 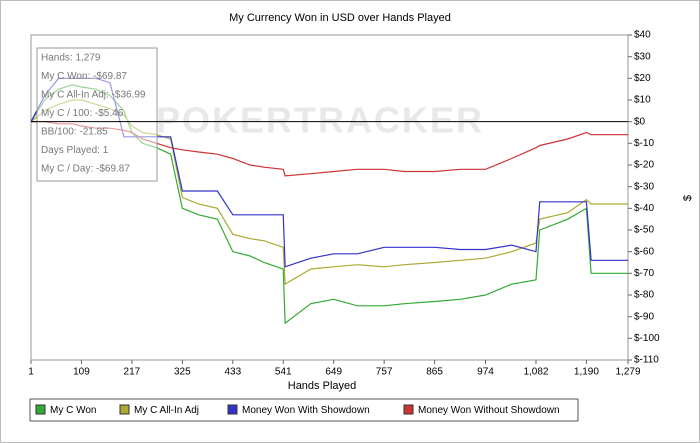 What do you see at coordinates (333, 372) in the screenshot?
I see `x-tick-label: 649` at bounding box center [333, 372].